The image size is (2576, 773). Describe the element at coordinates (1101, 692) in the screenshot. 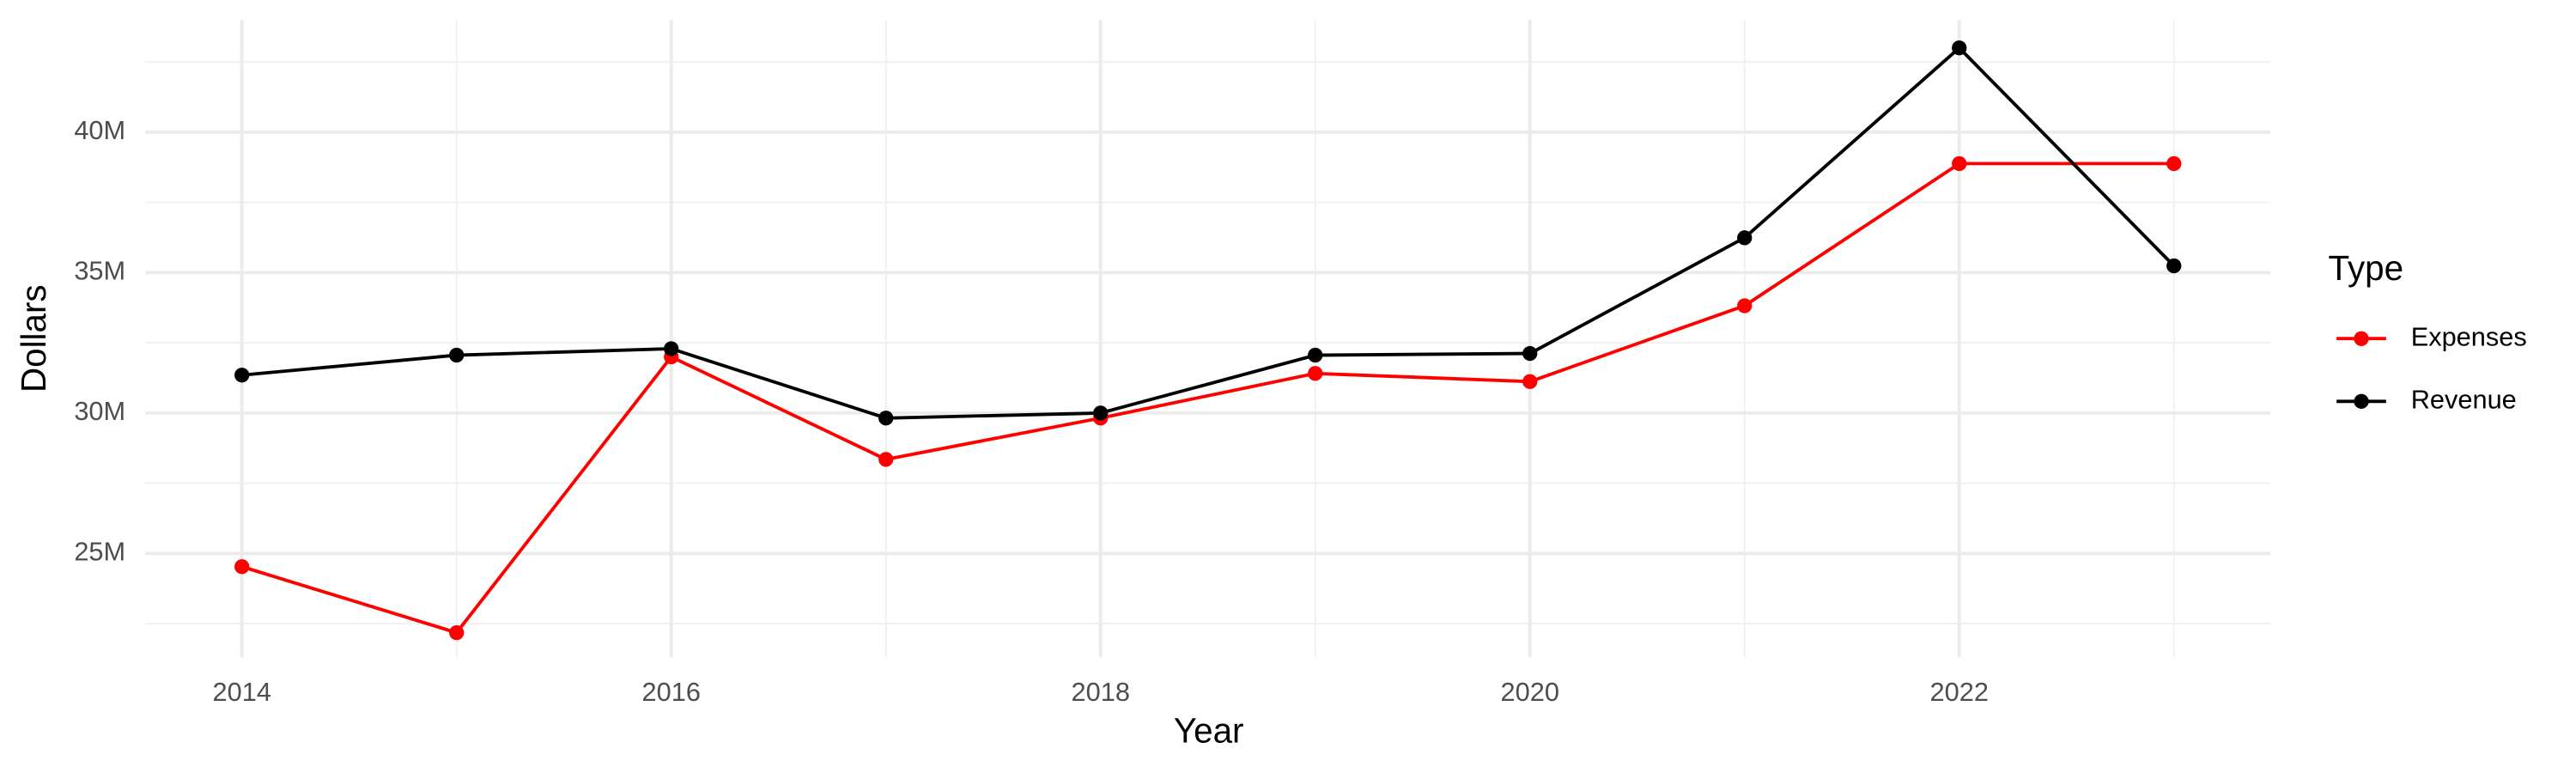

I see `x-tick-label: 2018` at that location.